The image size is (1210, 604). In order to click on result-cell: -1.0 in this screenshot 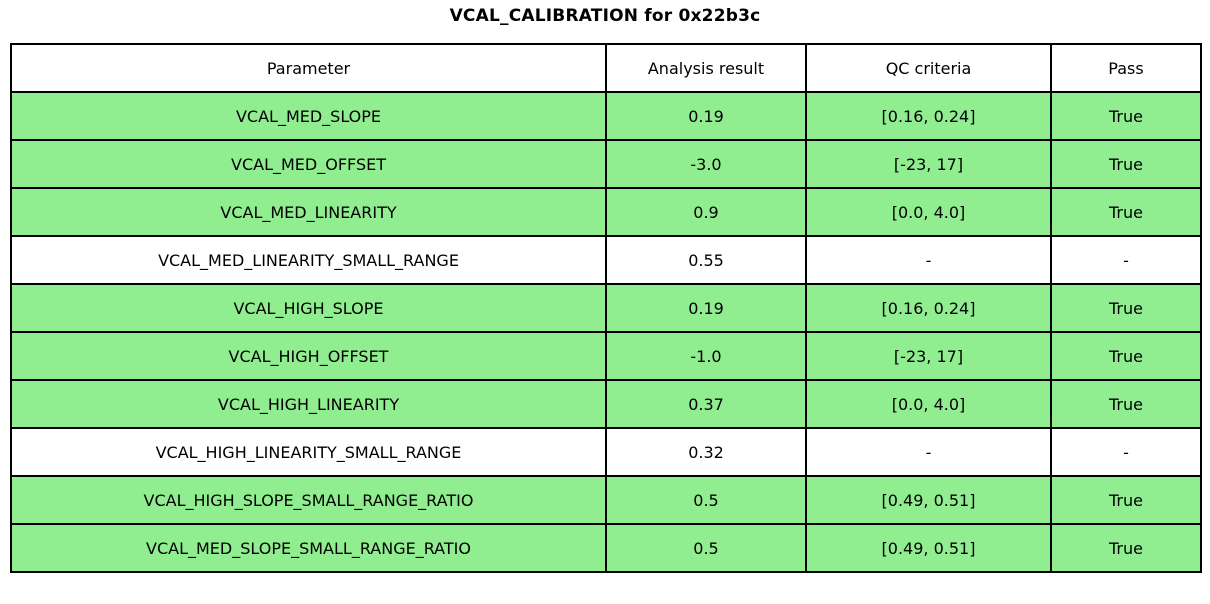, I will do `click(706, 356)`.